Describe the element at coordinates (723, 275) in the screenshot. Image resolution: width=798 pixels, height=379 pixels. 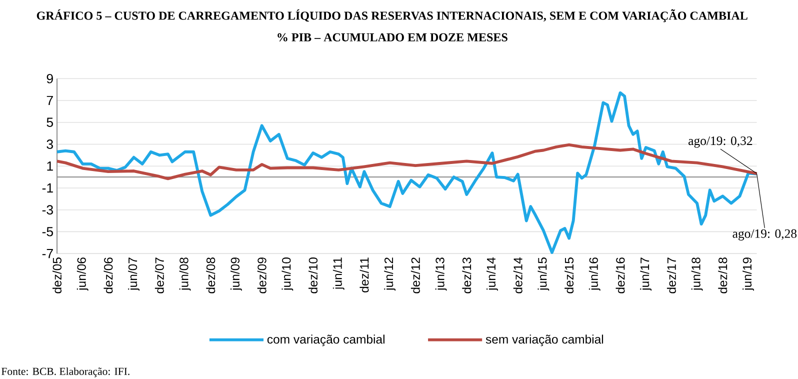
I see `x-tick-label: dez/18` at that location.